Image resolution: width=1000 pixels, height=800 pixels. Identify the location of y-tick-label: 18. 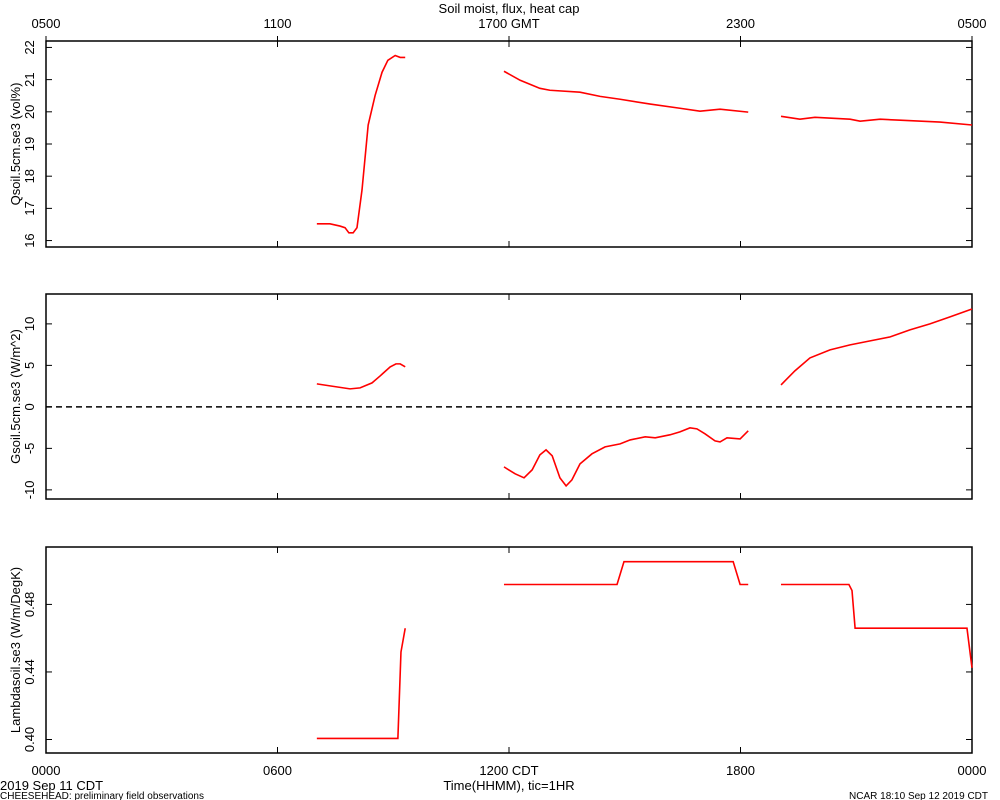
(29, 176).